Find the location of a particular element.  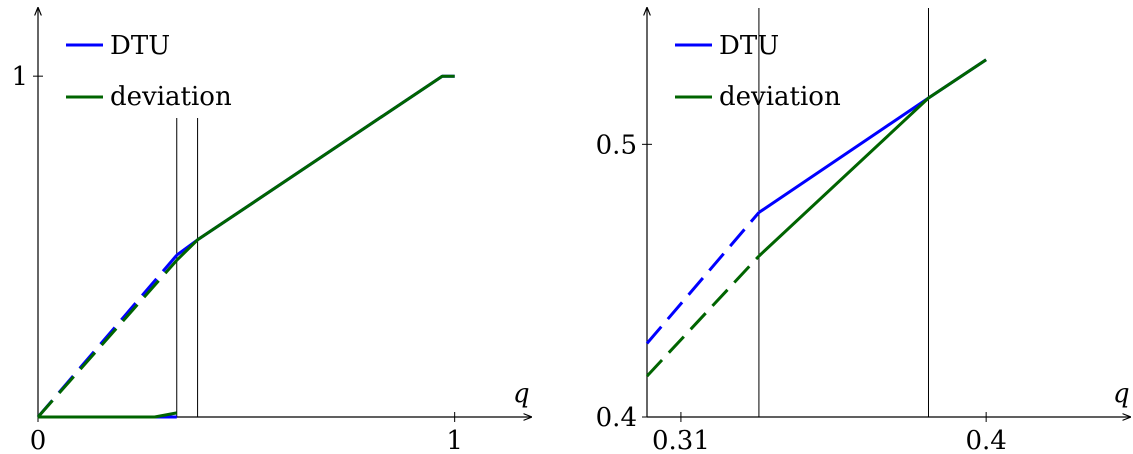

x-tick-label: 0.4 is located at coordinates (985, 440).